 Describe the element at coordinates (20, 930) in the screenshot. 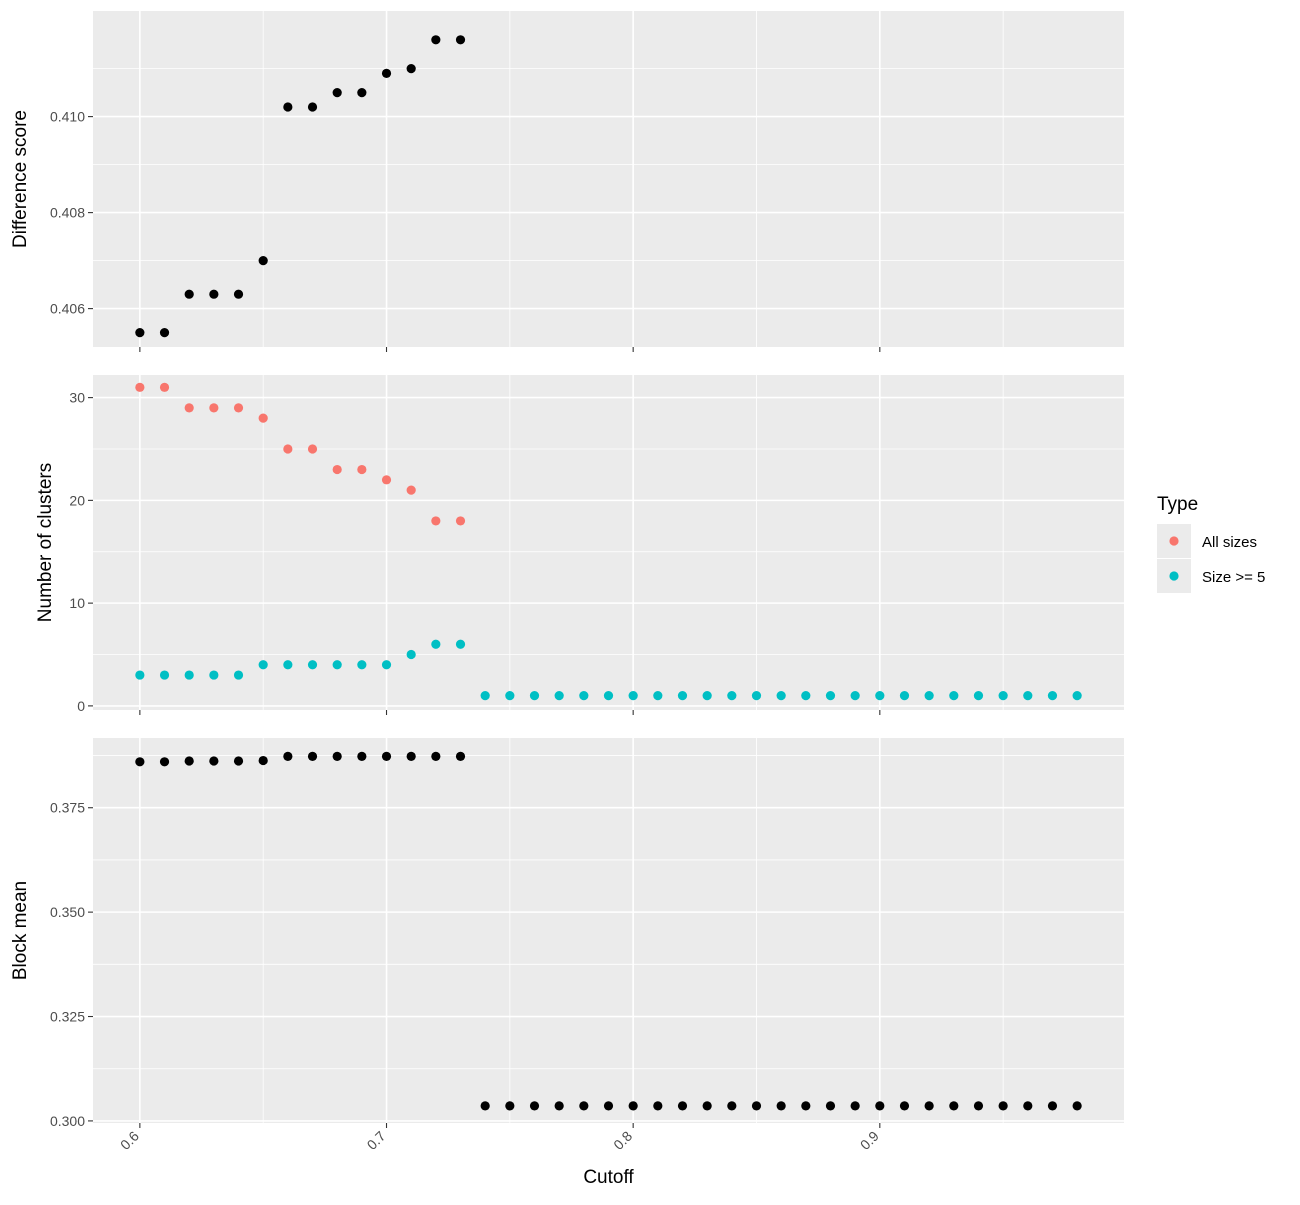

I see `y-axis-title: Block mean` at that location.